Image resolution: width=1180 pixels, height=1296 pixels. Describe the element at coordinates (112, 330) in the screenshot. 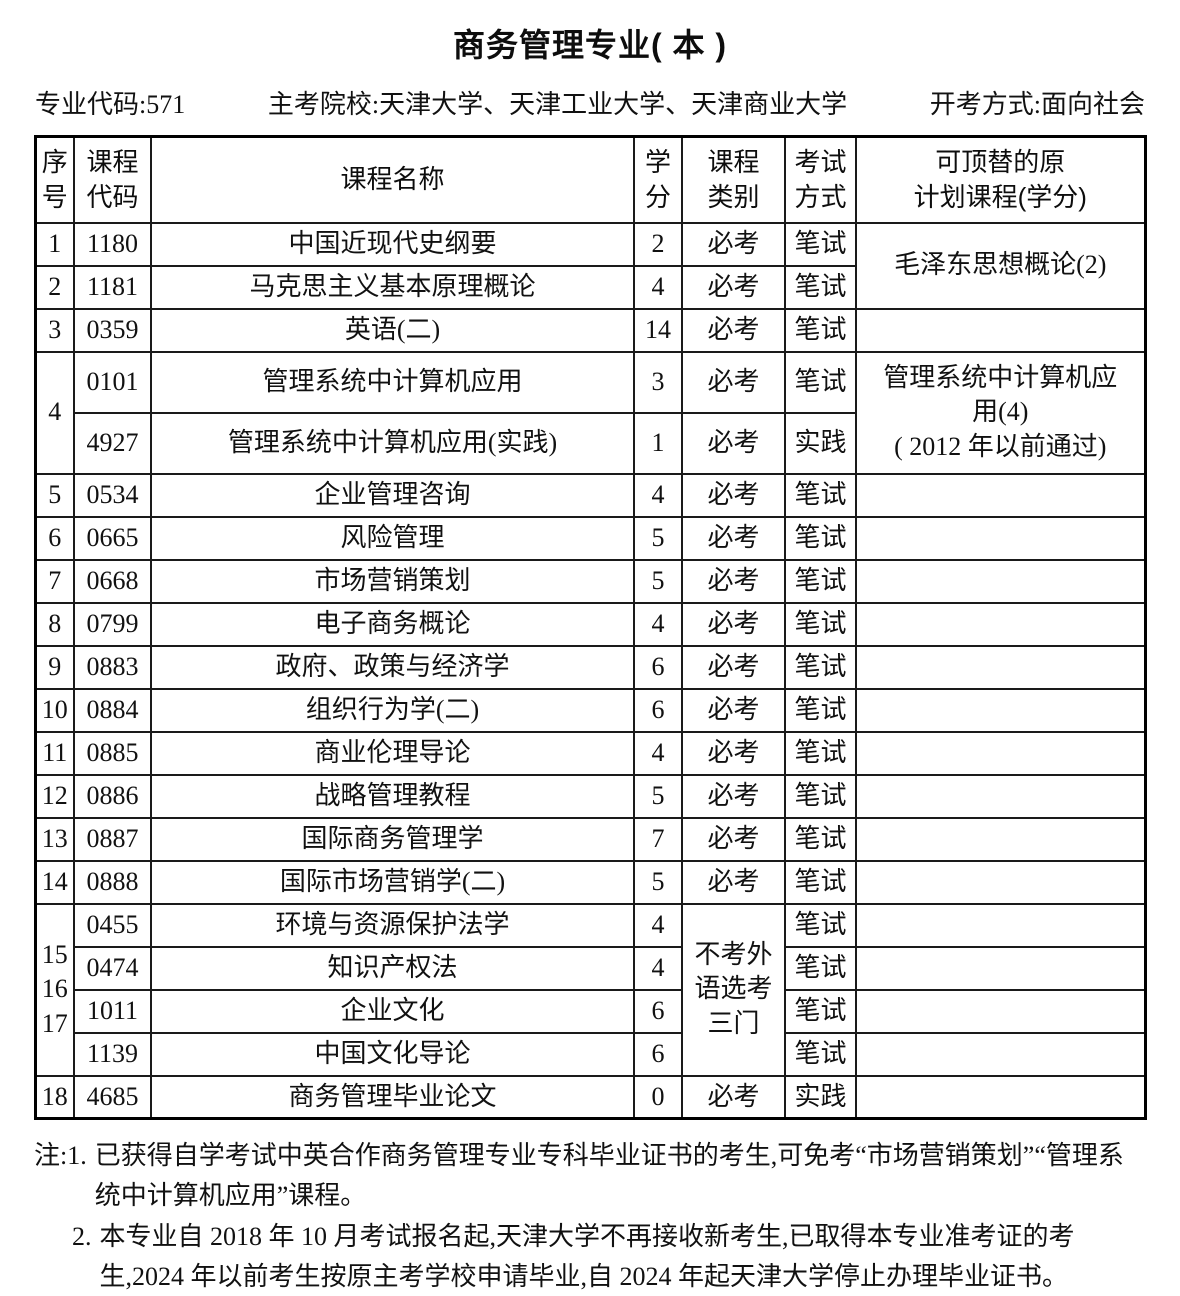

I see `course-code-cell: 0359` at that location.